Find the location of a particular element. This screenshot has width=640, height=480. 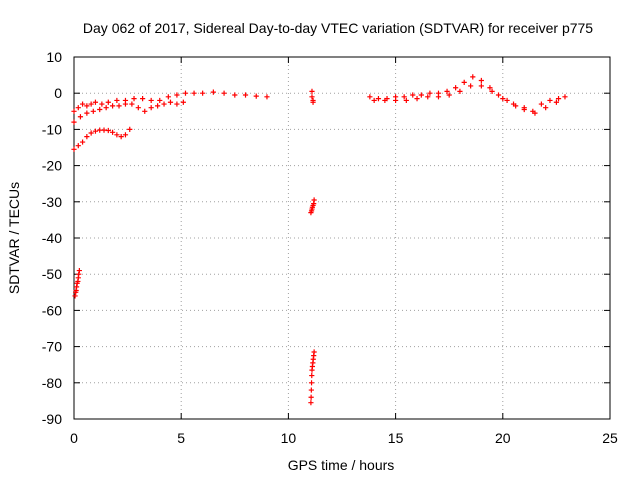

x-axis-label: GPS time / hours is located at coordinates (341, 465).